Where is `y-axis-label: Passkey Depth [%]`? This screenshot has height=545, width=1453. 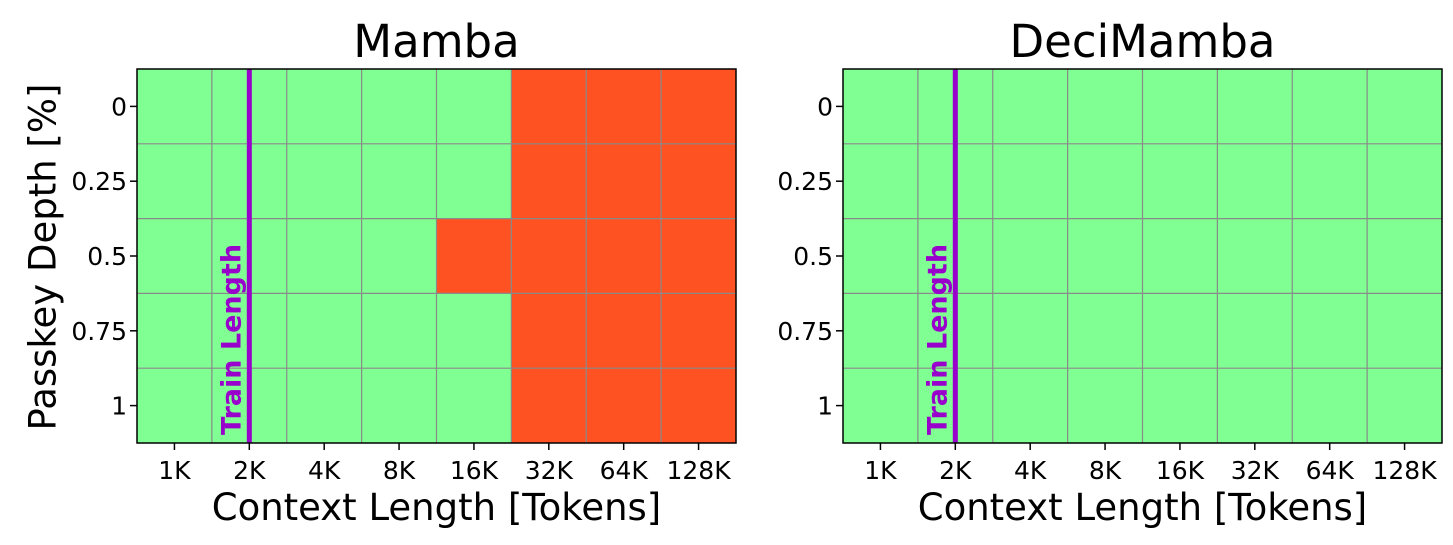 y-axis-label: Passkey Depth [%] is located at coordinates (43, 257).